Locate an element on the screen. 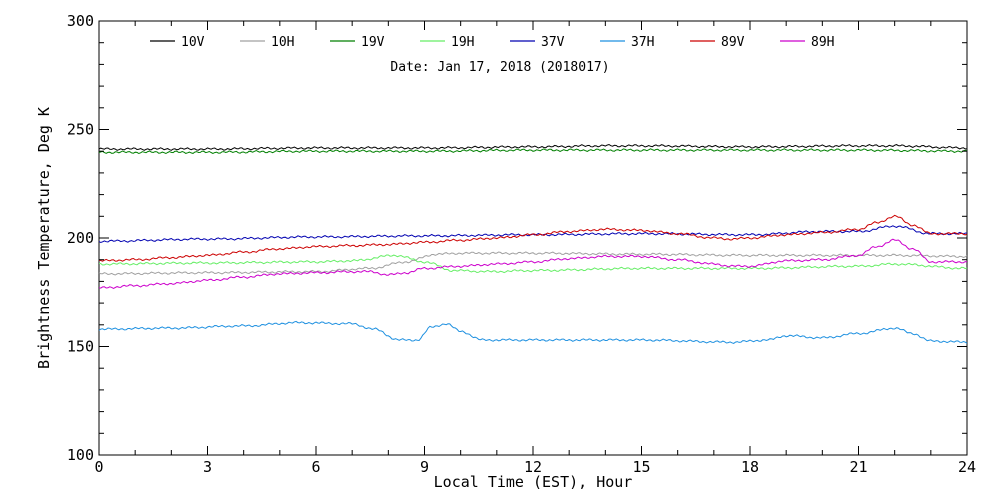  y-tick-label-250: 250 is located at coordinates (80, 130).